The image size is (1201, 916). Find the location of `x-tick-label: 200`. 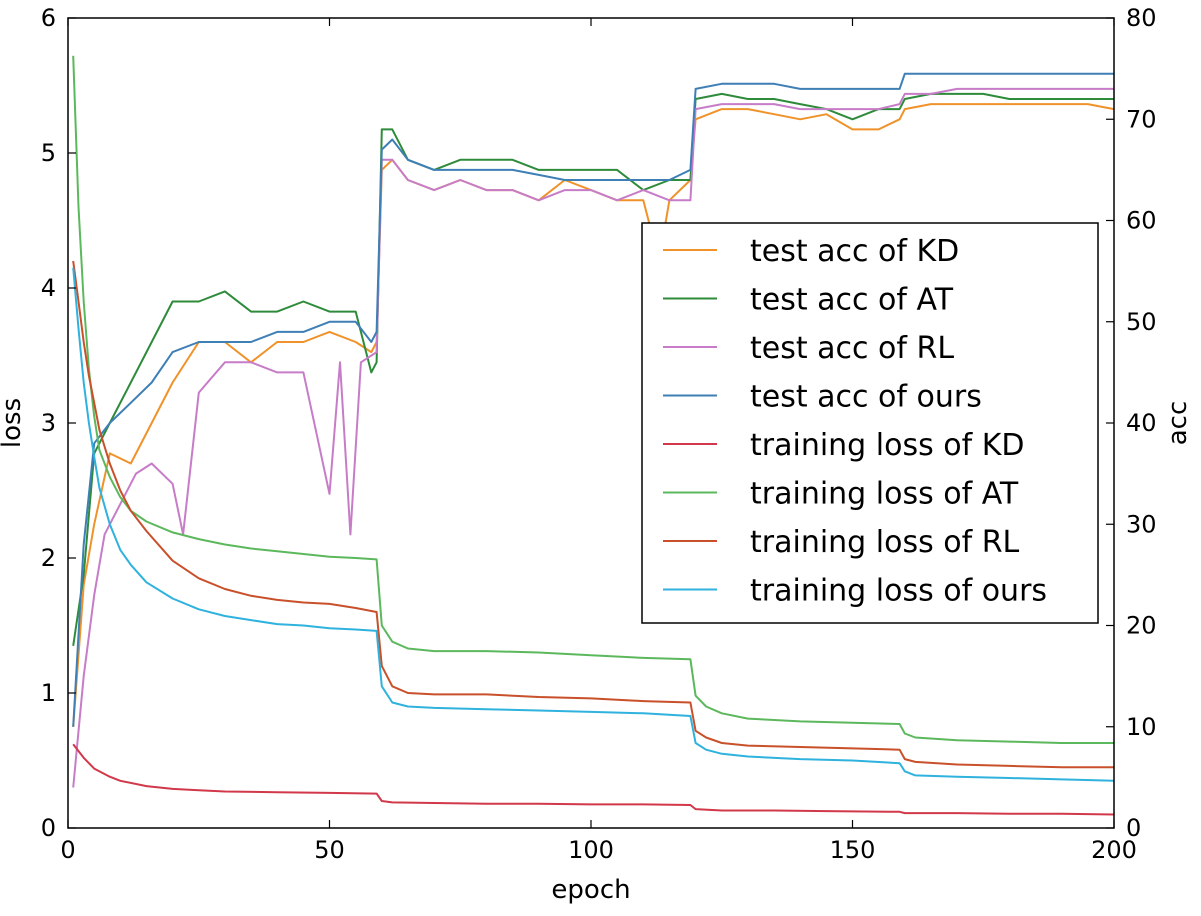

x-tick-label: 200 is located at coordinates (1114, 850).